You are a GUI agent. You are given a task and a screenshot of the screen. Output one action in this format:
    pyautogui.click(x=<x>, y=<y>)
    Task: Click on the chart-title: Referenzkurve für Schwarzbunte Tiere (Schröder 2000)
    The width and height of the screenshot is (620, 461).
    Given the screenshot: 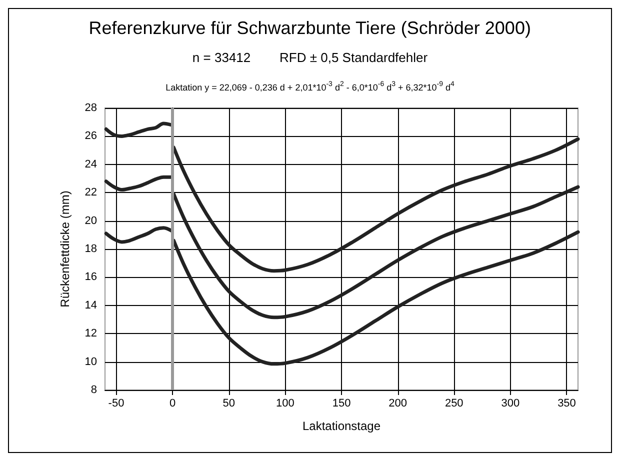 What is the action you would take?
    pyautogui.click(x=309, y=28)
    